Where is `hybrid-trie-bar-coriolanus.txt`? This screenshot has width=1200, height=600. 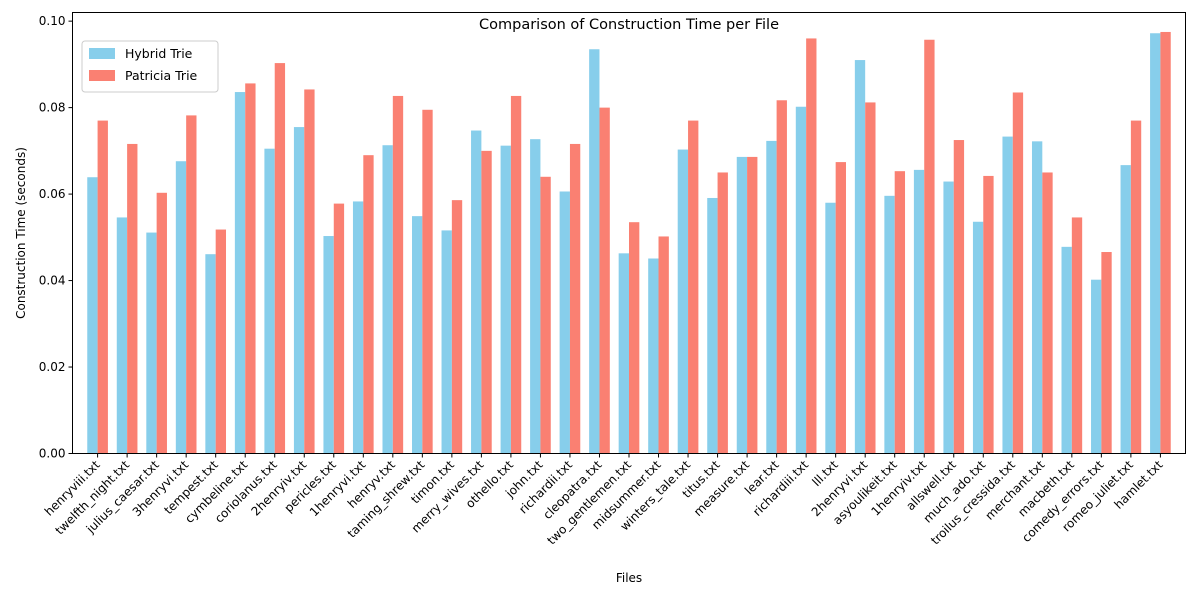 hybrid-trie-bar-coriolanus.txt is located at coordinates (269, 301).